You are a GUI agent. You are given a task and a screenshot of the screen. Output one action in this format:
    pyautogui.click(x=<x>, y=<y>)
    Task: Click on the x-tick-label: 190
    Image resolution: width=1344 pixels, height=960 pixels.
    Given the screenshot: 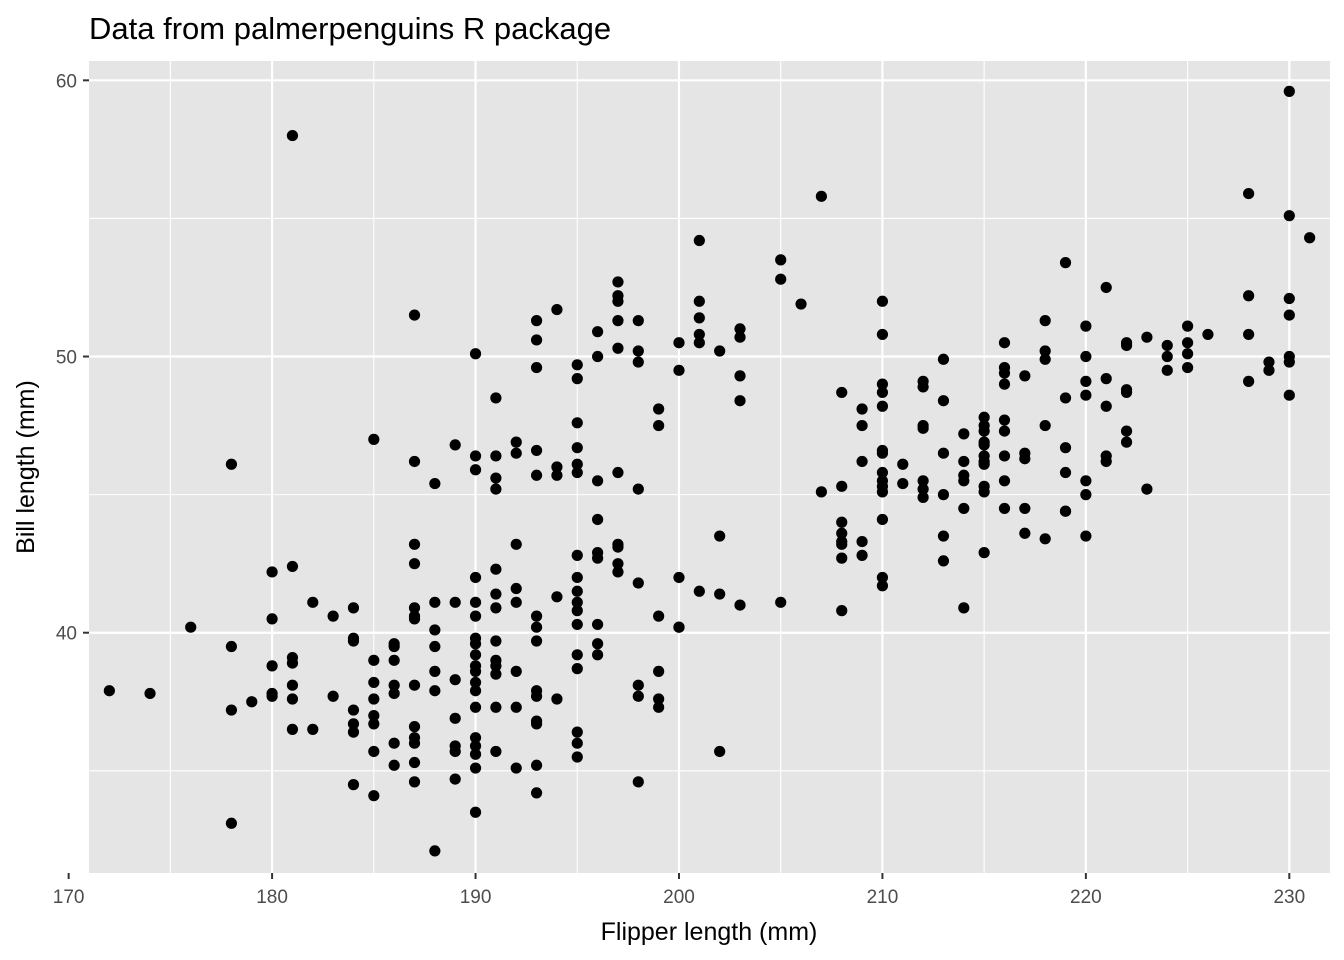 What is the action you would take?
    pyautogui.click(x=476, y=897)
    